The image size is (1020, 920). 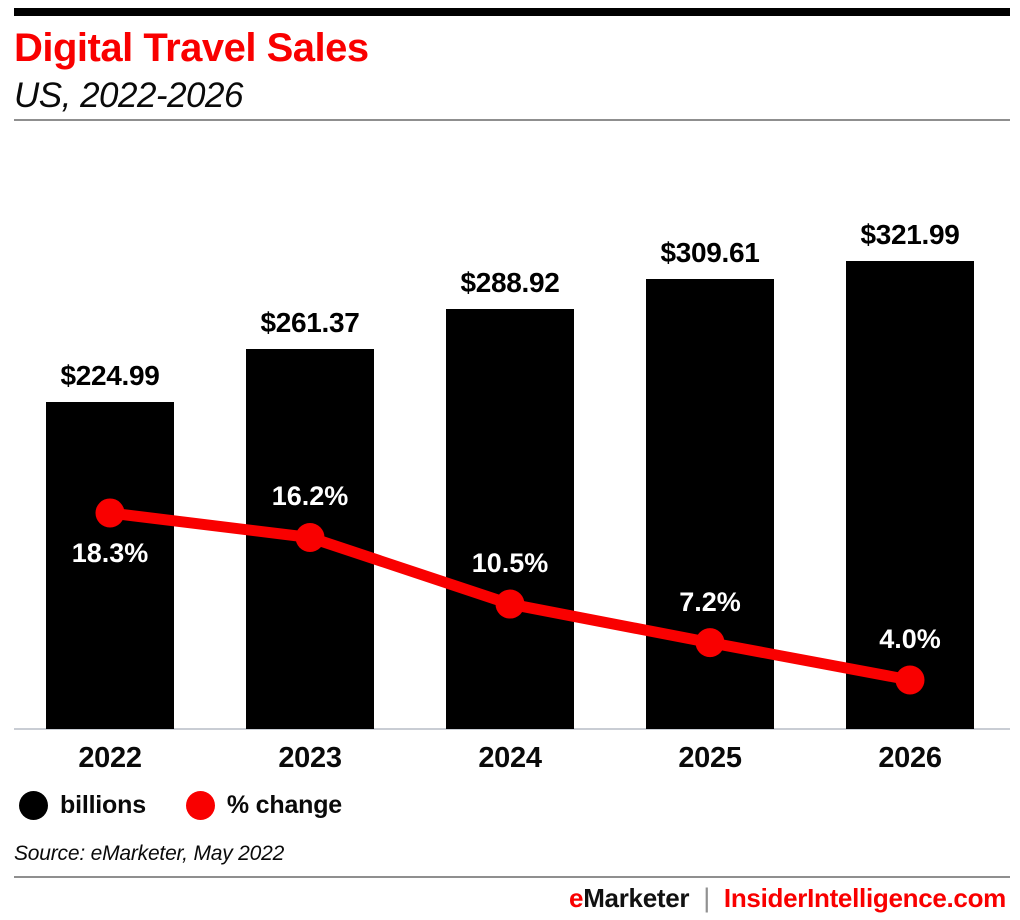 I want to click on line-value-label: 16.2%, so click(x=310, y=496).